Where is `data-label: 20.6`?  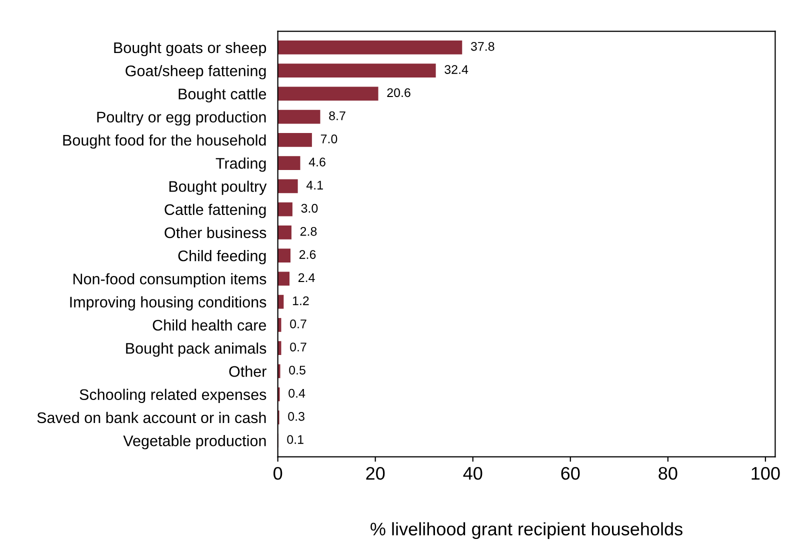 data-label: 20.6 is located at coordinates (398, 93).